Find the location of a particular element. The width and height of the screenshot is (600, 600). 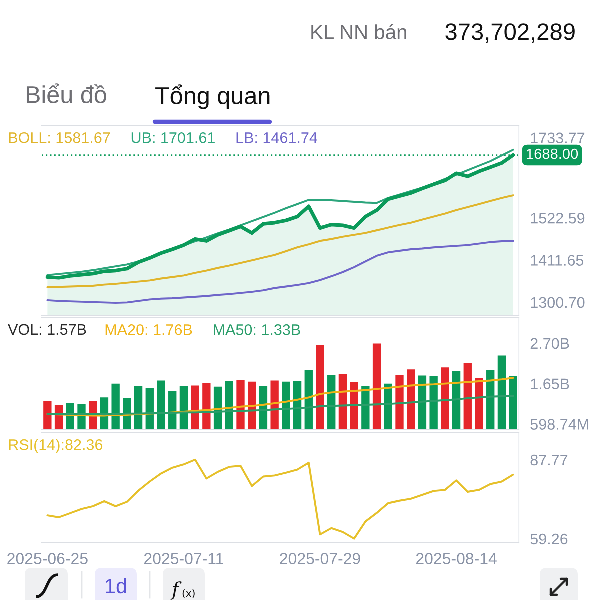

text: Tổng quan is located at coordinates (213, 97).